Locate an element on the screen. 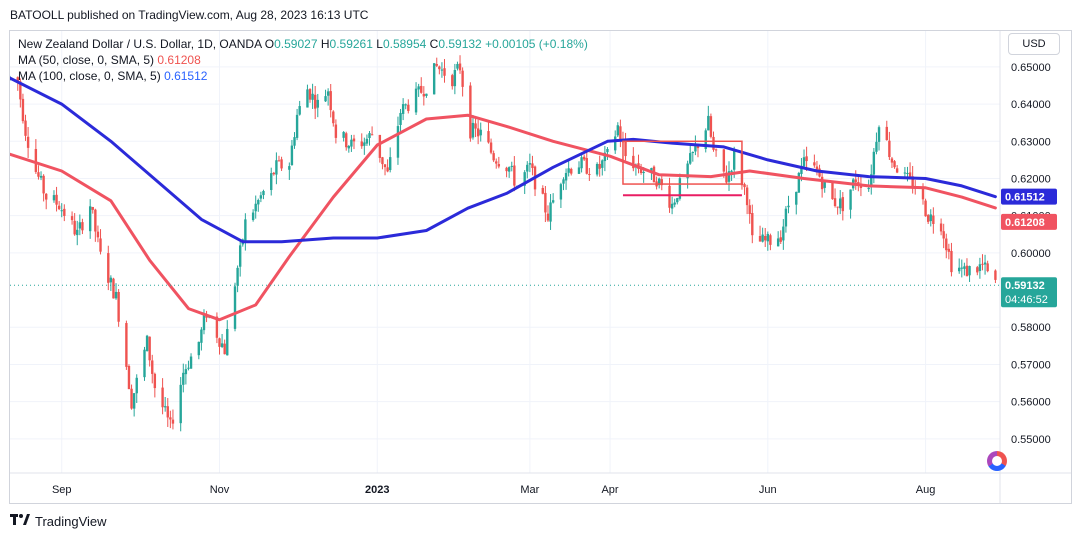 This screenshot has height=538, width=1080. legend-l-label: L is located at coordinates (379, 44).